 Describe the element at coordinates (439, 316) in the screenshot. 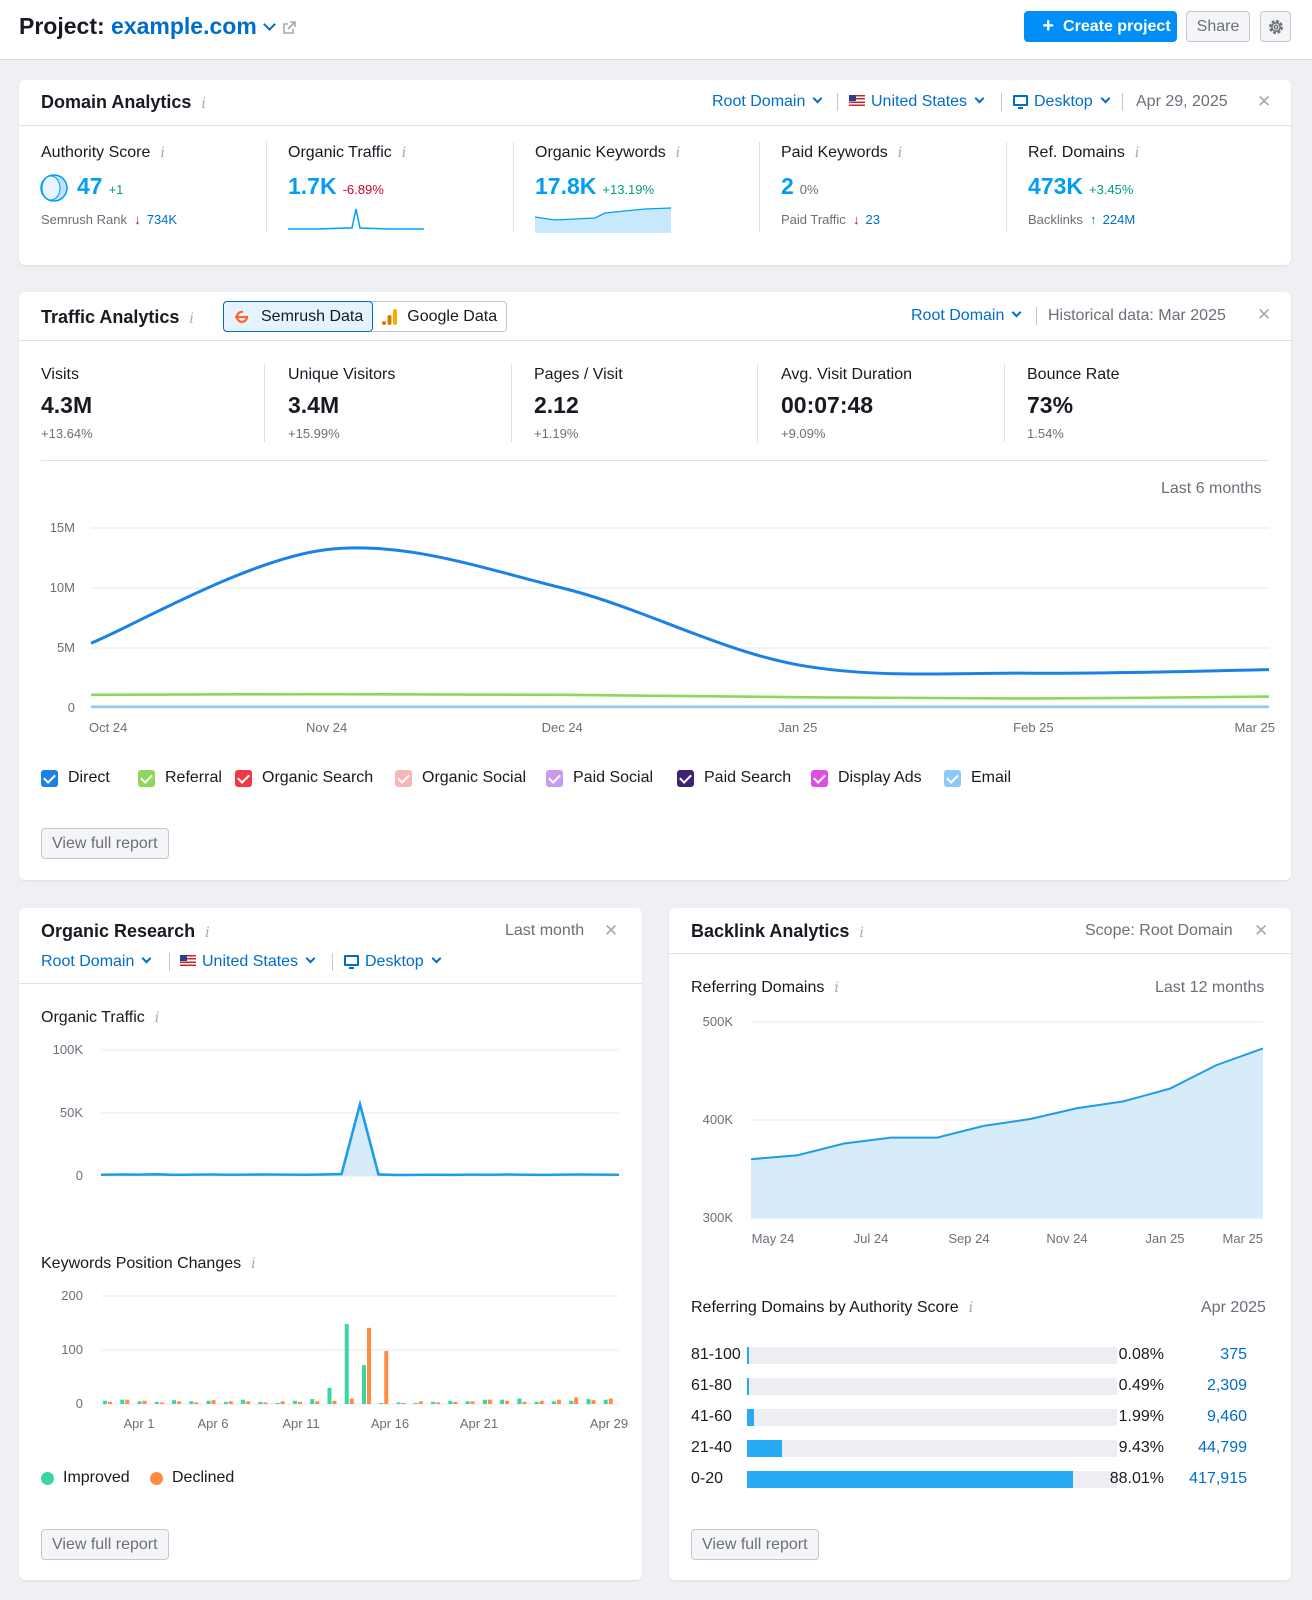

I see `tab-google-data: Google Data` at that location.